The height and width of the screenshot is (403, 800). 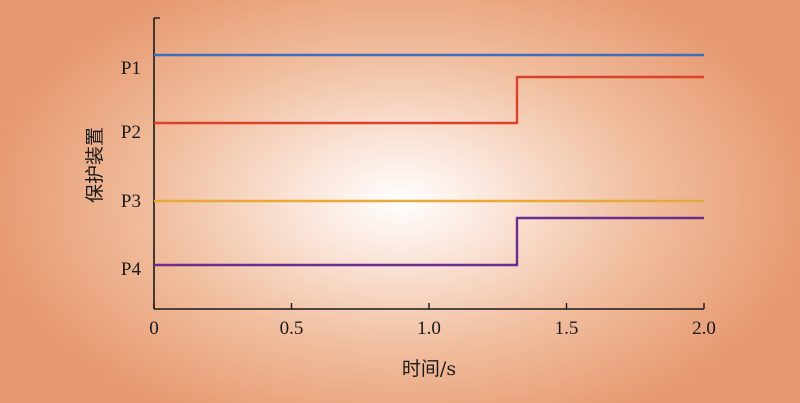 I want to click on y-tick-label-p2: P2, so click(x=131, y=132).